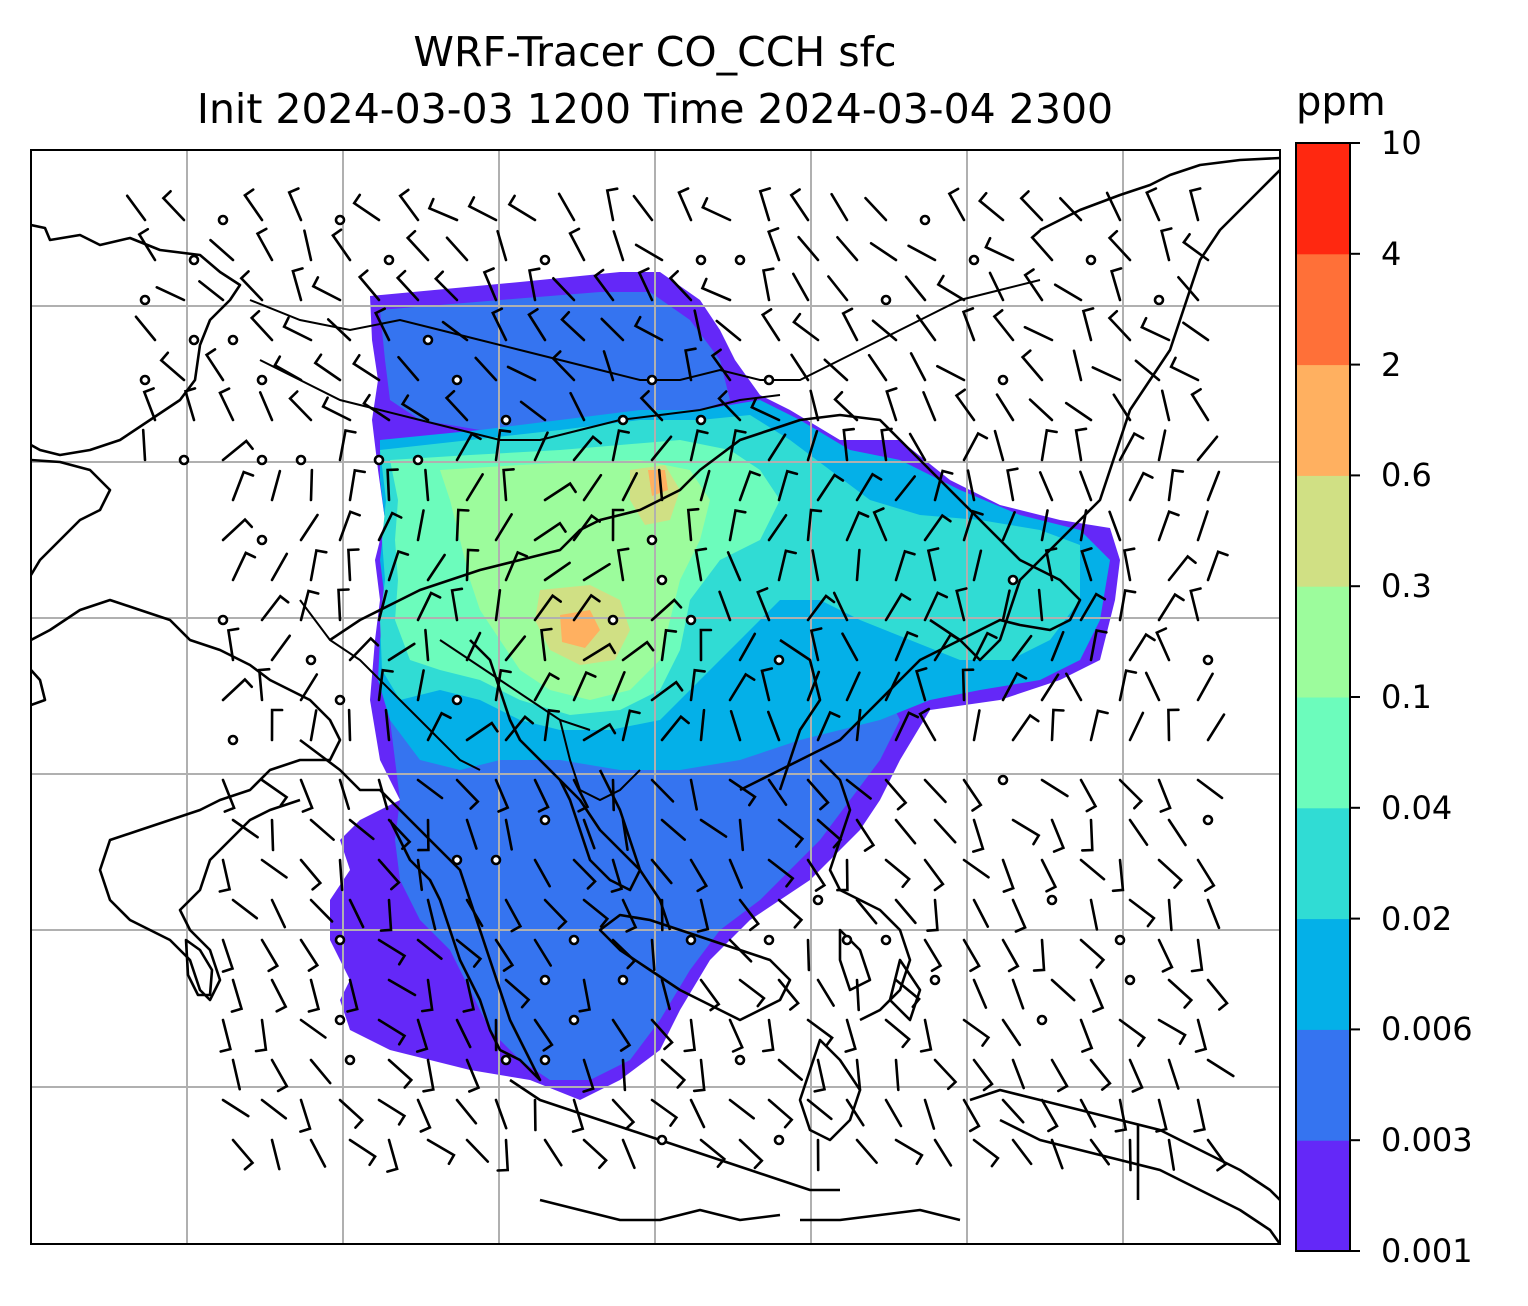 This screenshot has height=1306, width=1528. What do you see at coordinates (1417, 918) in the screenshot?
I see `colorbar-tick-label: 0.02` at bounding box center [1417, 918].